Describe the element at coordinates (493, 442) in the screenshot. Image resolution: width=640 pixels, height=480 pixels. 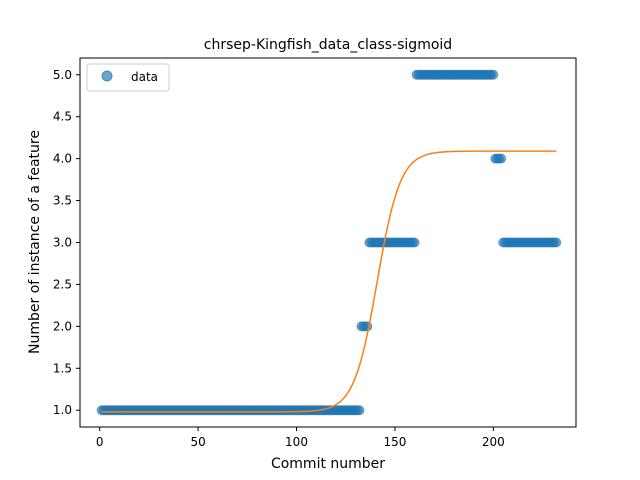
I see `x-tick-label: 200` at that location.